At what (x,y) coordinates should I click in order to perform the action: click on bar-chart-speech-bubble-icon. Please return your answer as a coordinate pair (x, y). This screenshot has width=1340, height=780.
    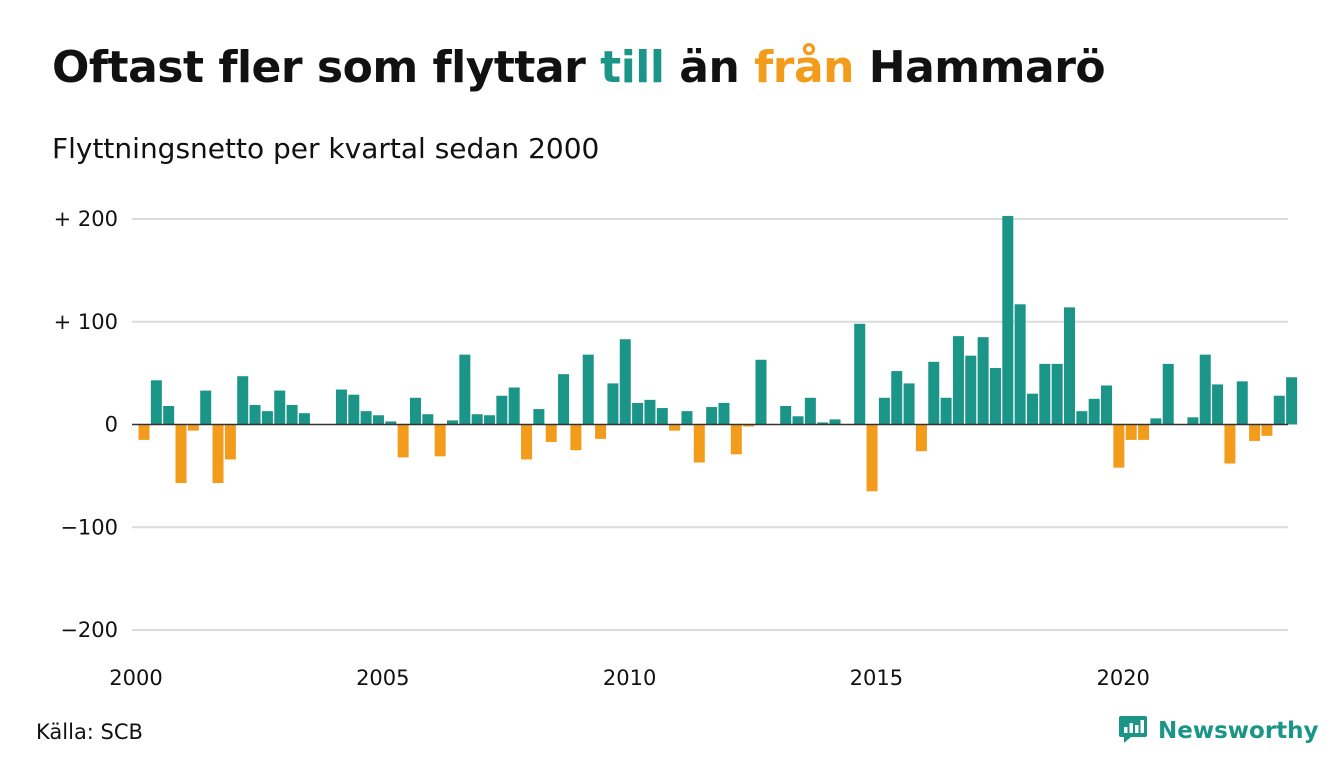
    Looking at the image, I should click on (1133, 731).